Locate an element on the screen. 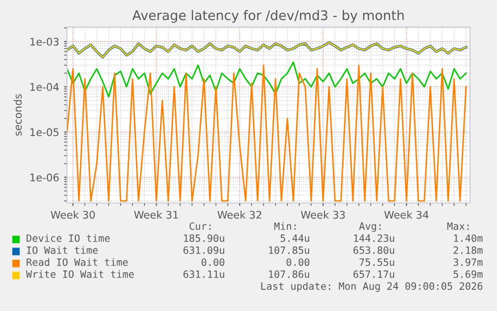  text: 631.11u is located at coordinates (204, 274).